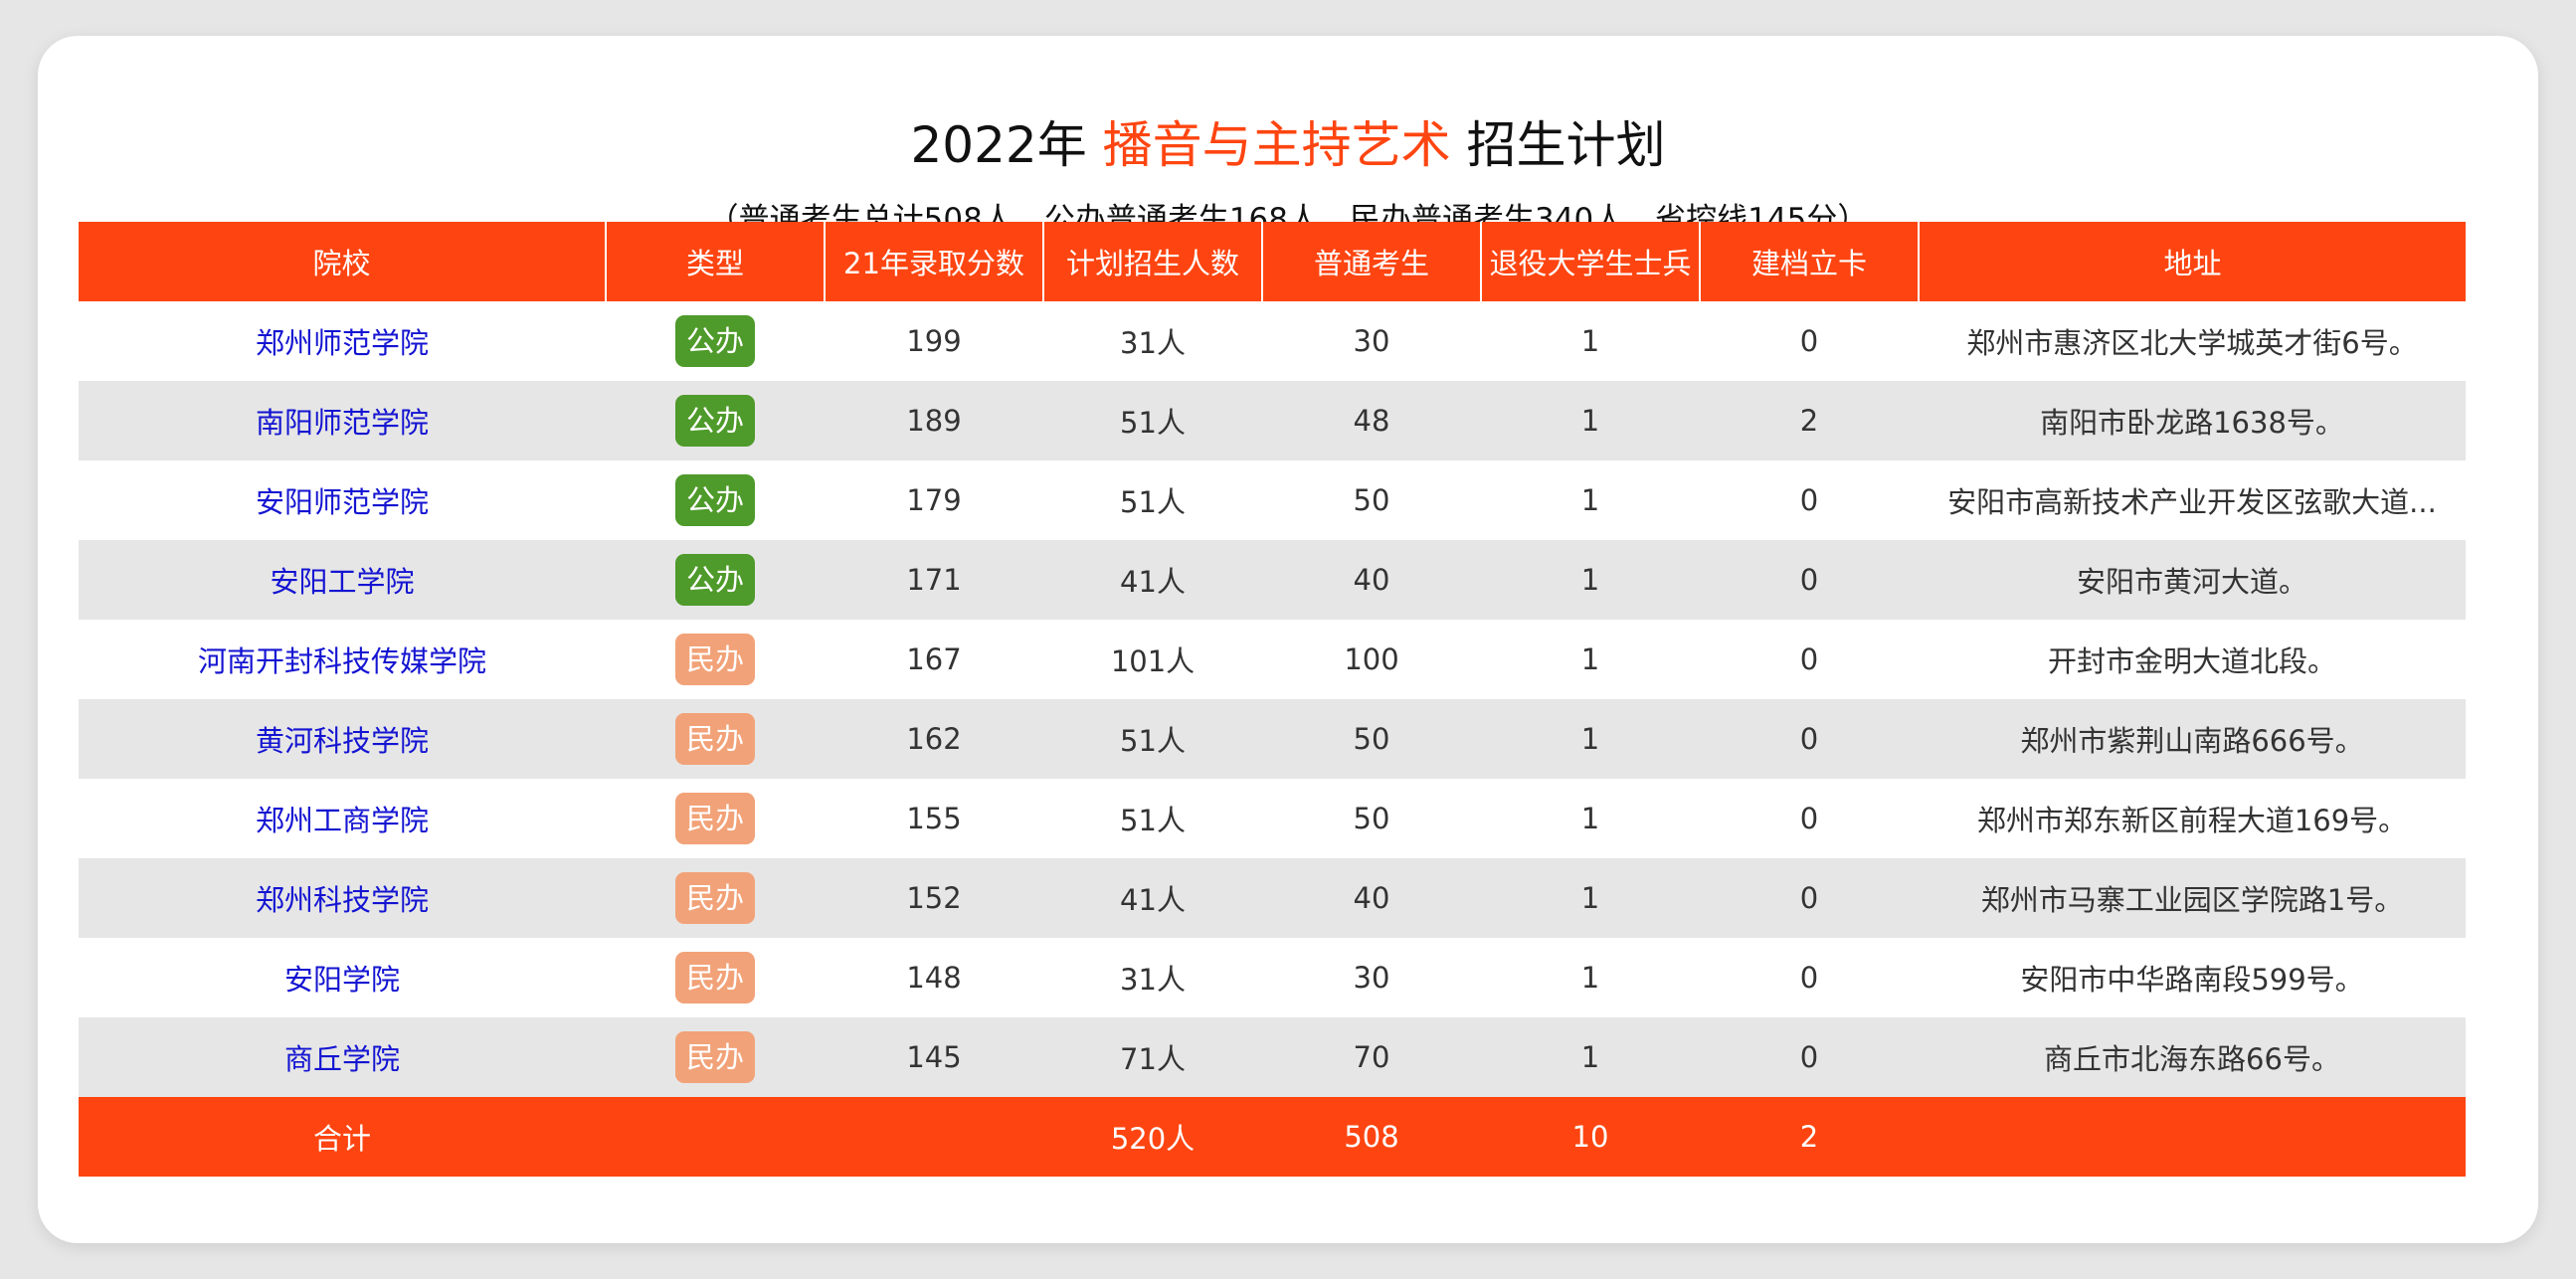 The height and width of the screenshot is (1279, 2576). Describe the element at coordinates (2192, 739) in the screenshot. I see `address-cell: 郑州市紫荆山南路666号。` at that location.